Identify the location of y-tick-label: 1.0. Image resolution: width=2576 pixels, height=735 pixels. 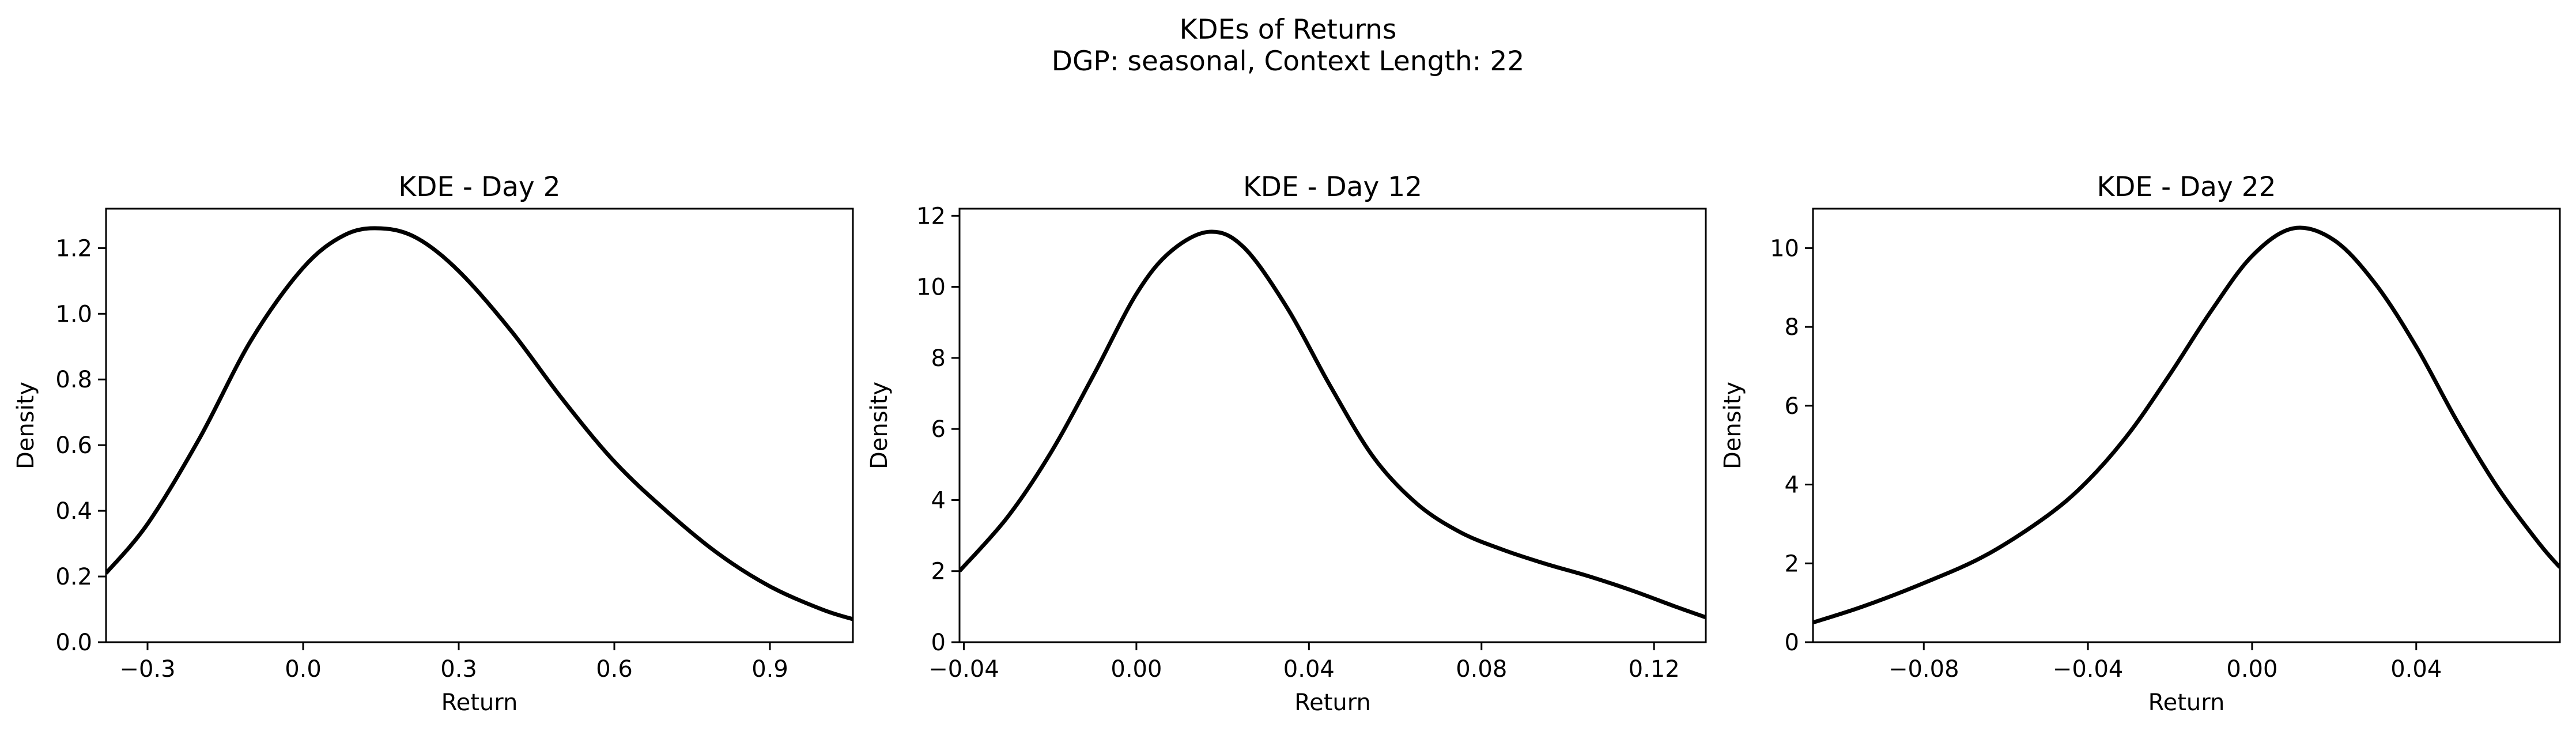
(73, 314).